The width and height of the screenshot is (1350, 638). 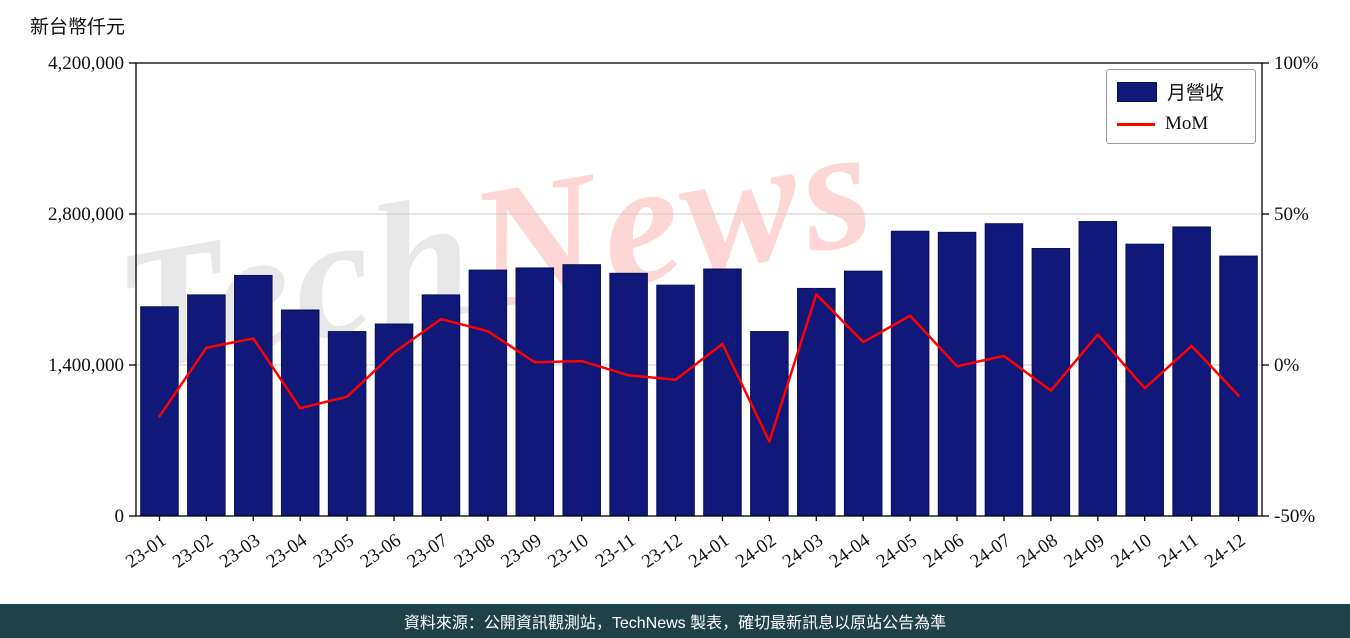 I want to click on y-axis-unit-label: 新台幣仟元, so click(x=78, y=27).